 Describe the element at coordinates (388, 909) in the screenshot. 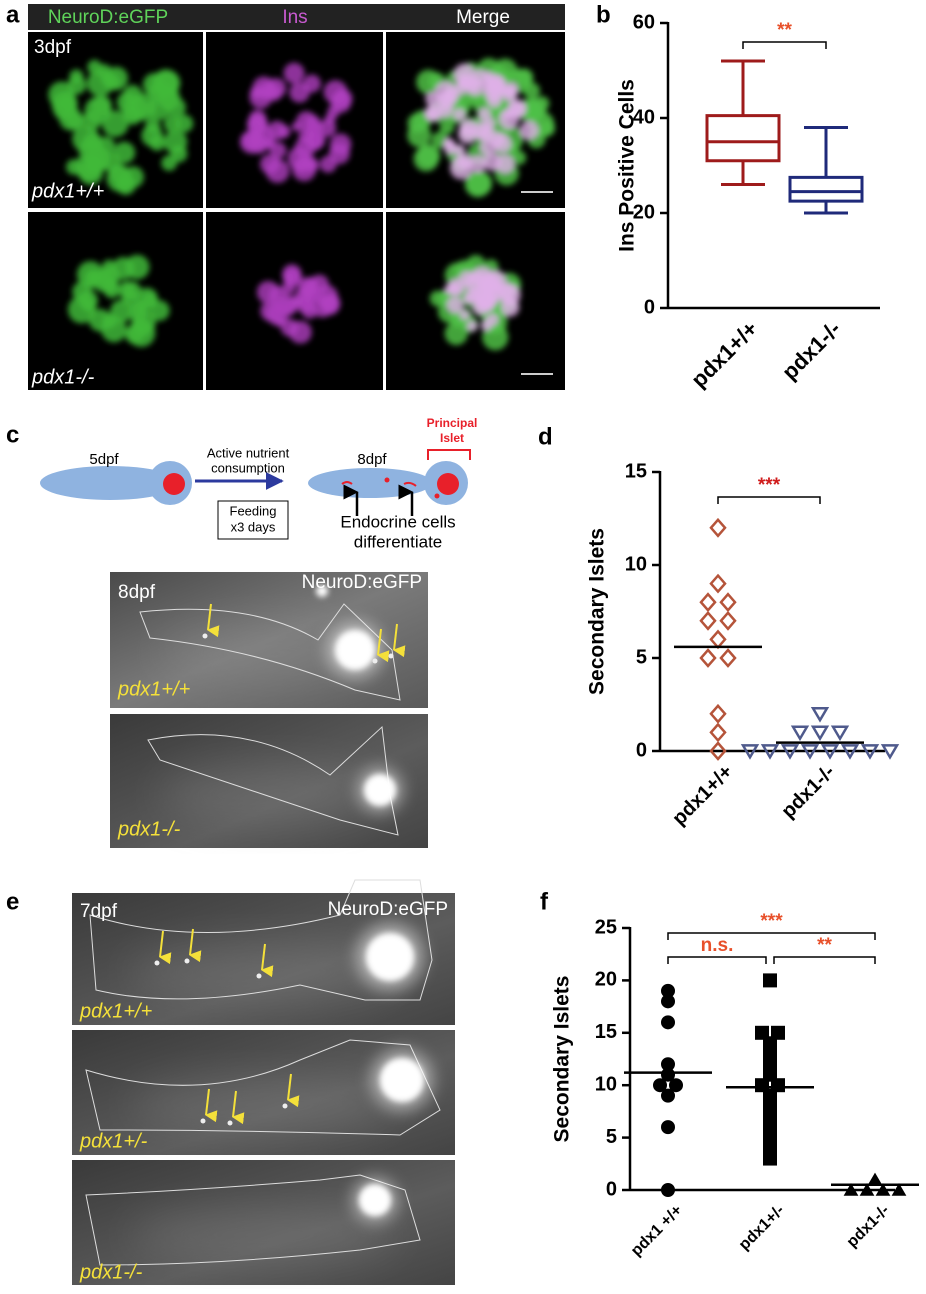

I see `reporter-label: NeuroD:eGFP` at that location.